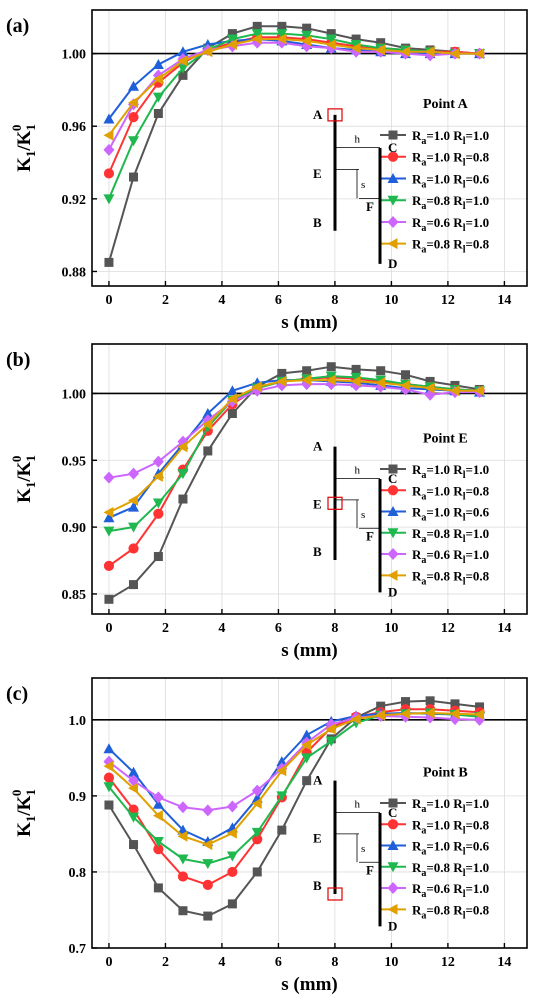 This screenshot has width=550, height=1008. I want to click on y-tick-label: 0.95, so click(74, 461).